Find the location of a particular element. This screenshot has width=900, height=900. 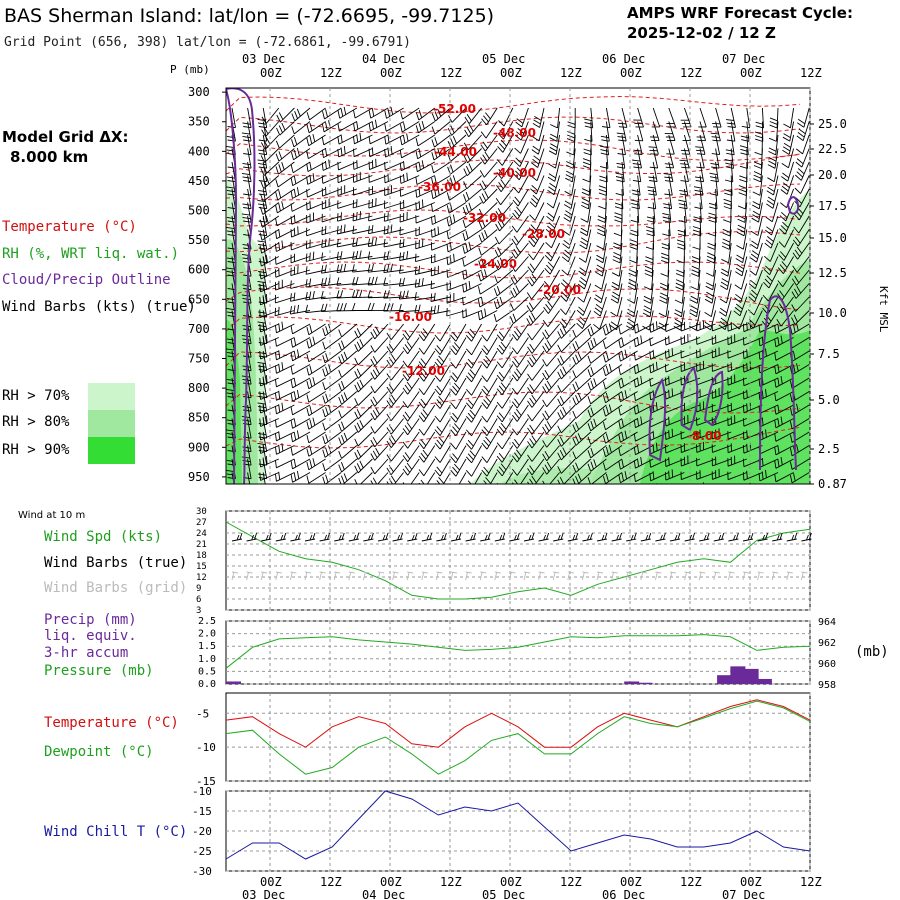

precip-legend: Precip (mm) is located at coordinates (90, 620).